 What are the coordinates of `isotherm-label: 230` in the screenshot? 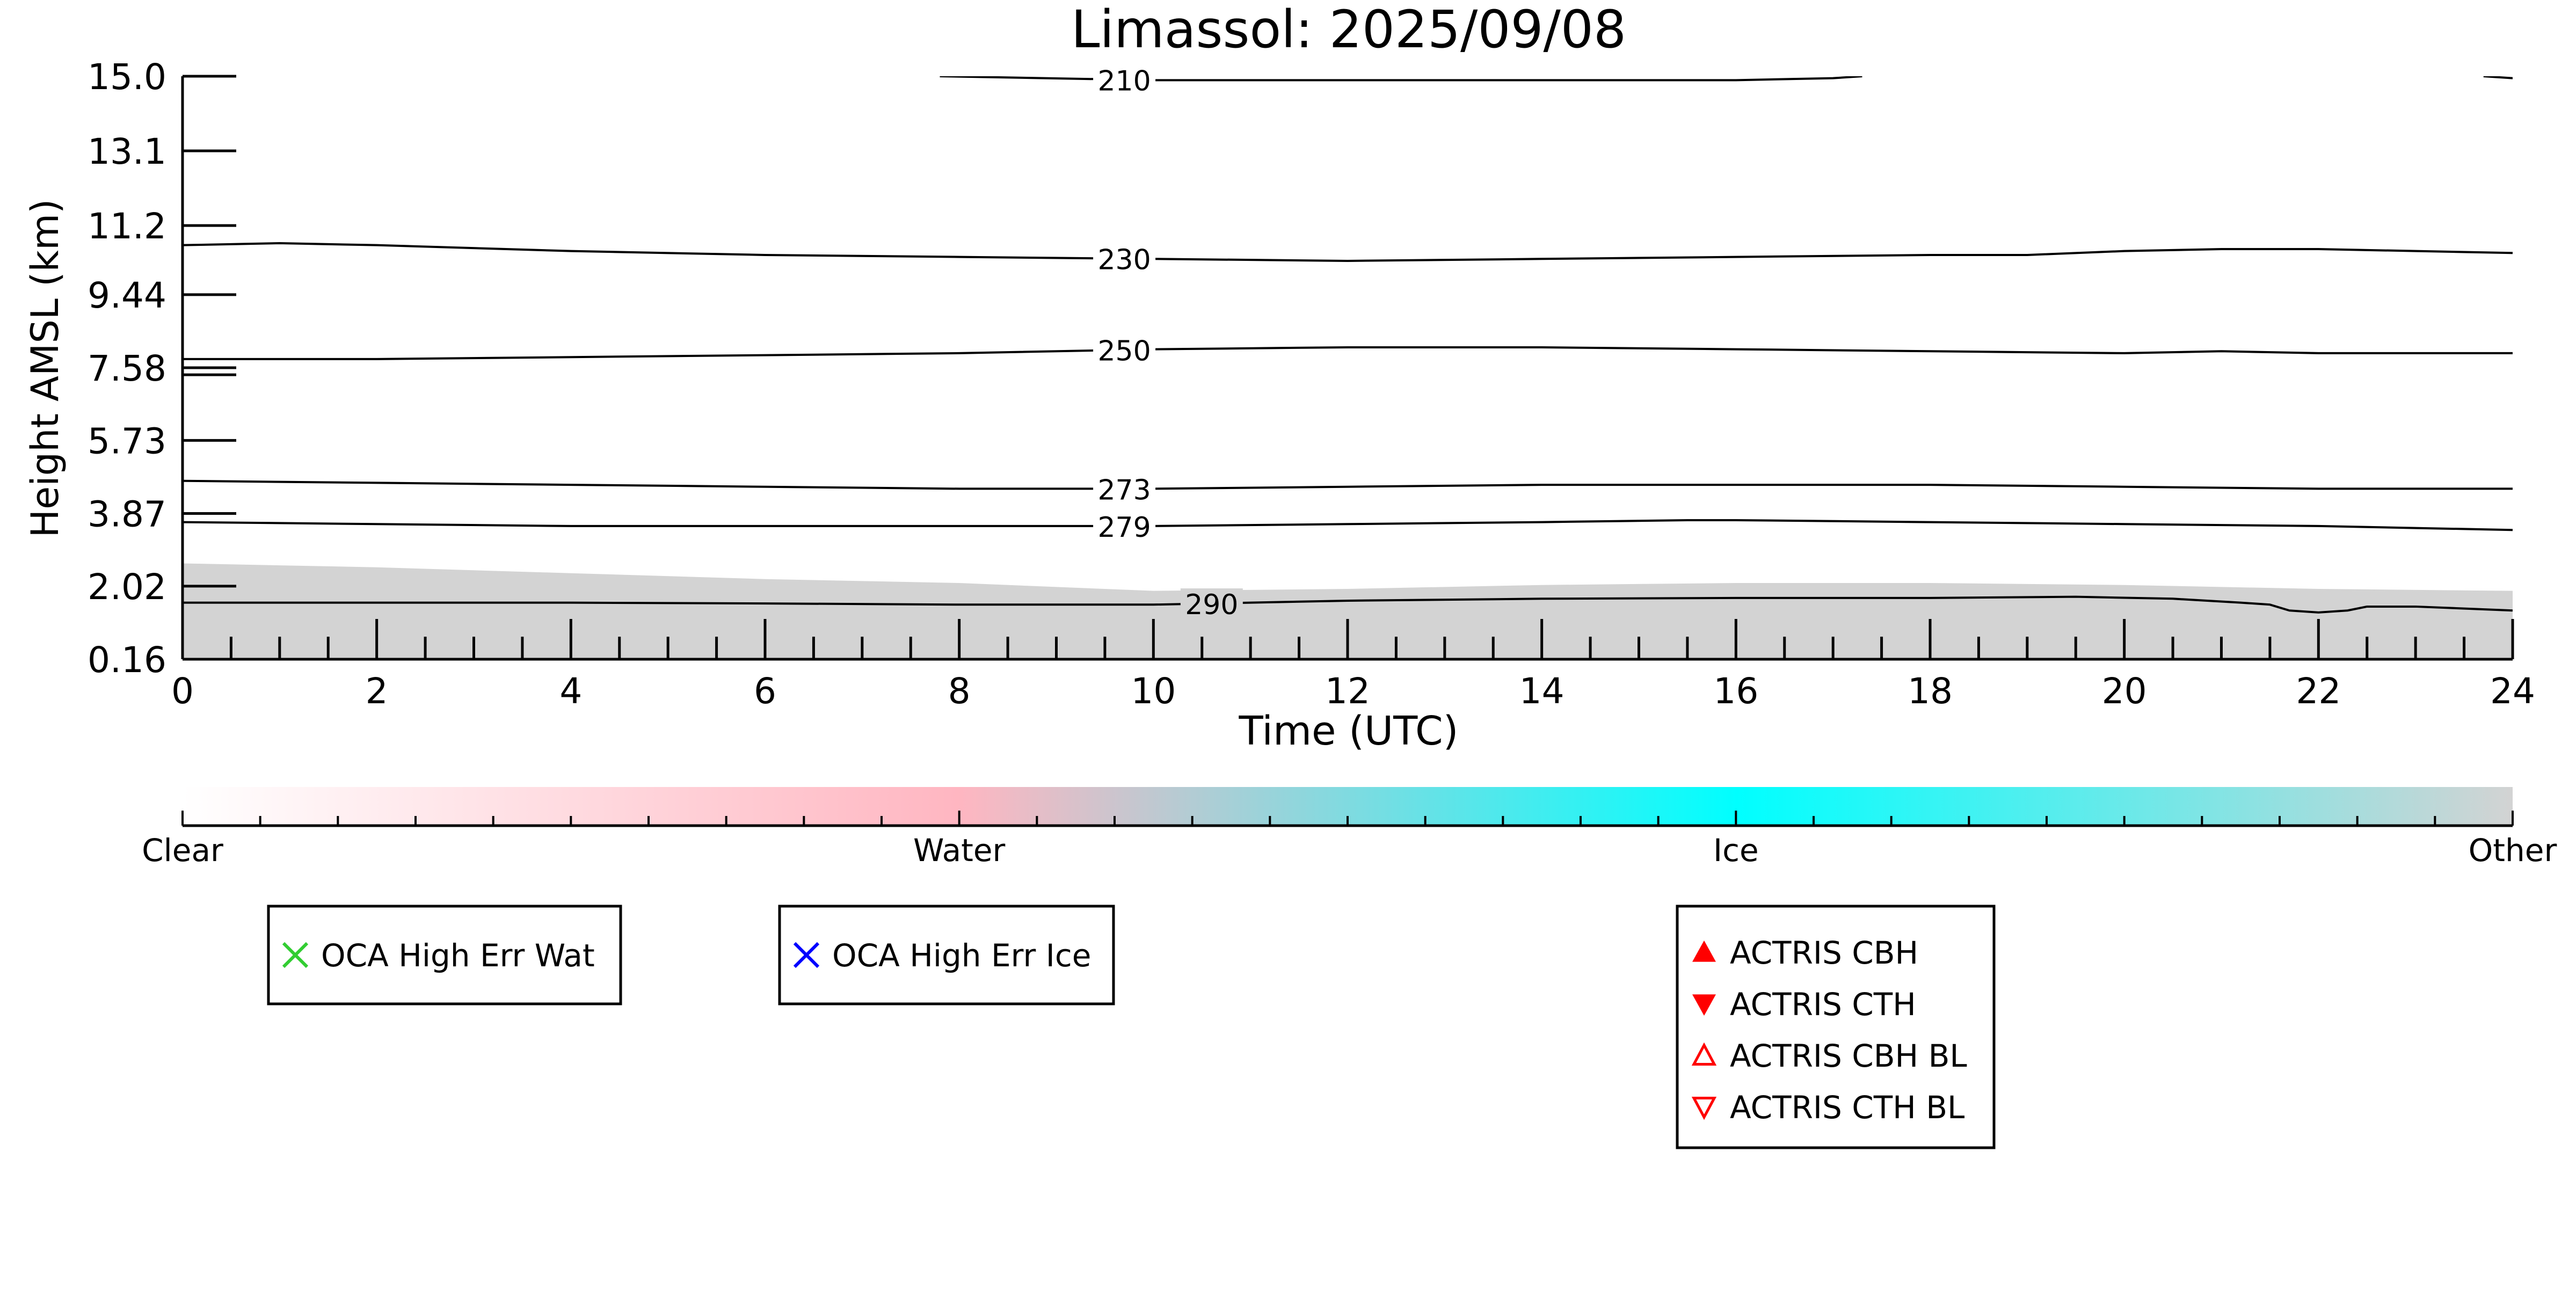 It's located at (1124, 260).